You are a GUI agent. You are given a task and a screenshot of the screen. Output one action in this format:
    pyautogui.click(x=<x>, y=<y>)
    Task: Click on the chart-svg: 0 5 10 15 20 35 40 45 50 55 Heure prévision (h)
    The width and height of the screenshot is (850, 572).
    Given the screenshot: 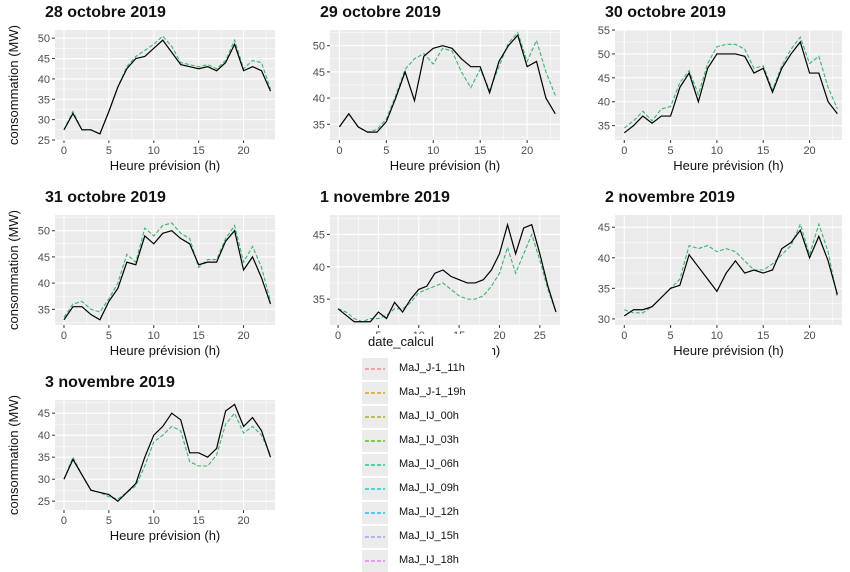 What is the action you would take?
    pyautogui.click(x=720, y=99)
    